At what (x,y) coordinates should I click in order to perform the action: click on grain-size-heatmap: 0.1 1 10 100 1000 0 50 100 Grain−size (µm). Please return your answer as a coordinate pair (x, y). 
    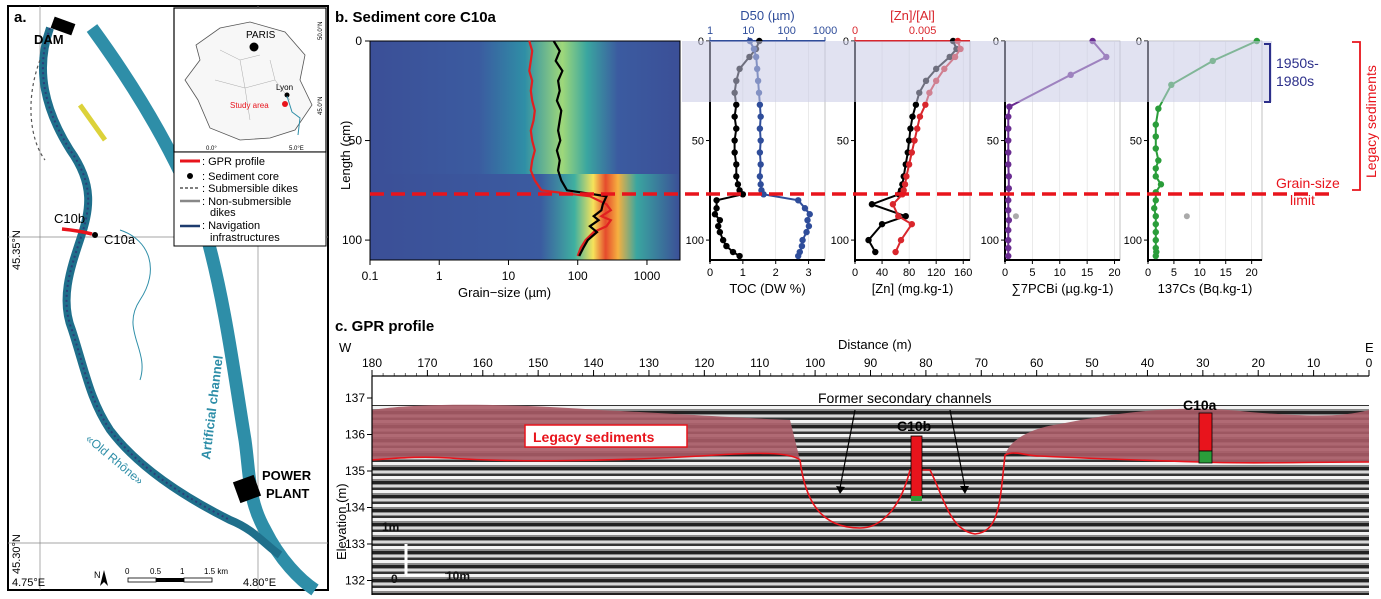
    Looking at the image, I should click on (511, 167).